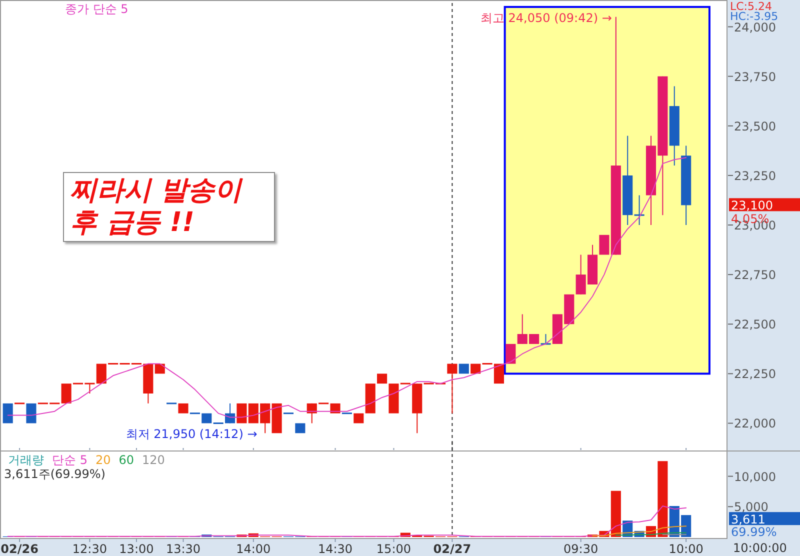 This screenshot has height=556, width=800. Describe the element at coordinates (103, 460) in the screenshot. I see `text: 20` at that location.